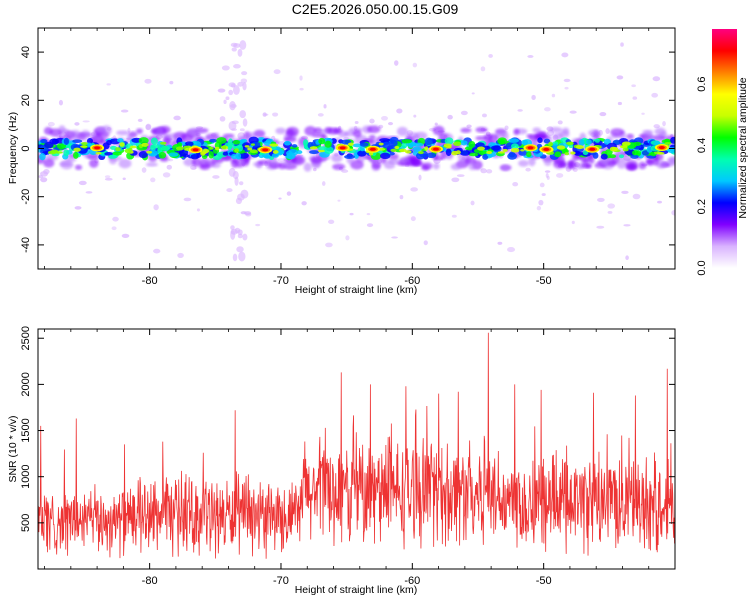 This screenshot has width=750, height=600. What do you see at coordinates (26, 430) in the screenshot?
I see `snr-ytick-label: 1500` at bounding box center [26, 430].